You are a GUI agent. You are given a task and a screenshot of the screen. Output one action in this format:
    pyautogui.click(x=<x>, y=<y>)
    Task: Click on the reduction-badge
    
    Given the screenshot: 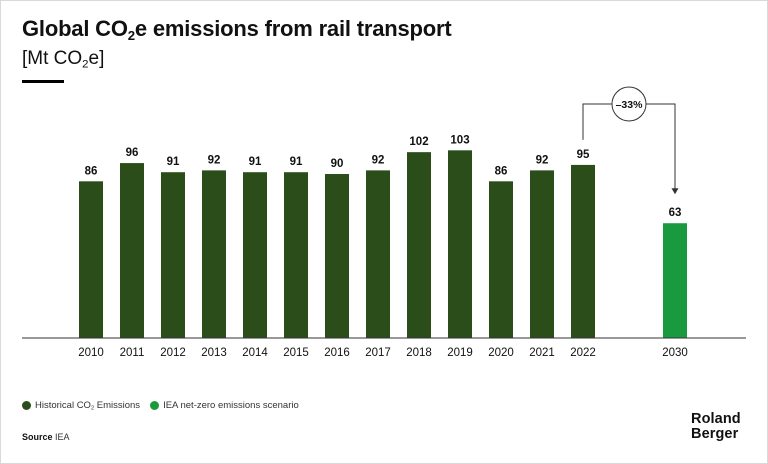 What is the action you would take?
    pyautogui.click(x=629, y=104)
    